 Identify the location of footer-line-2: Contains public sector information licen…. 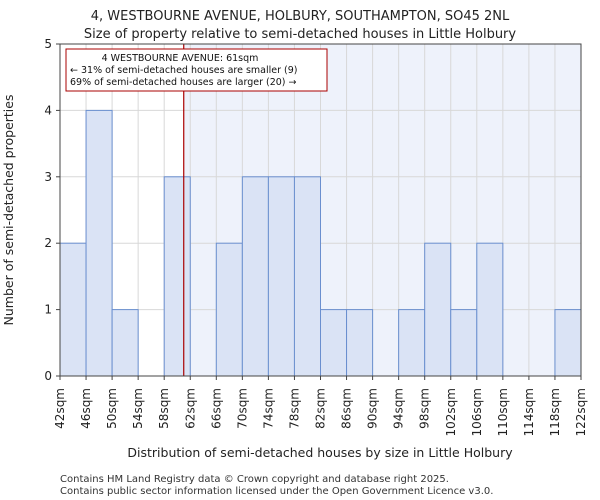
(276, 491).